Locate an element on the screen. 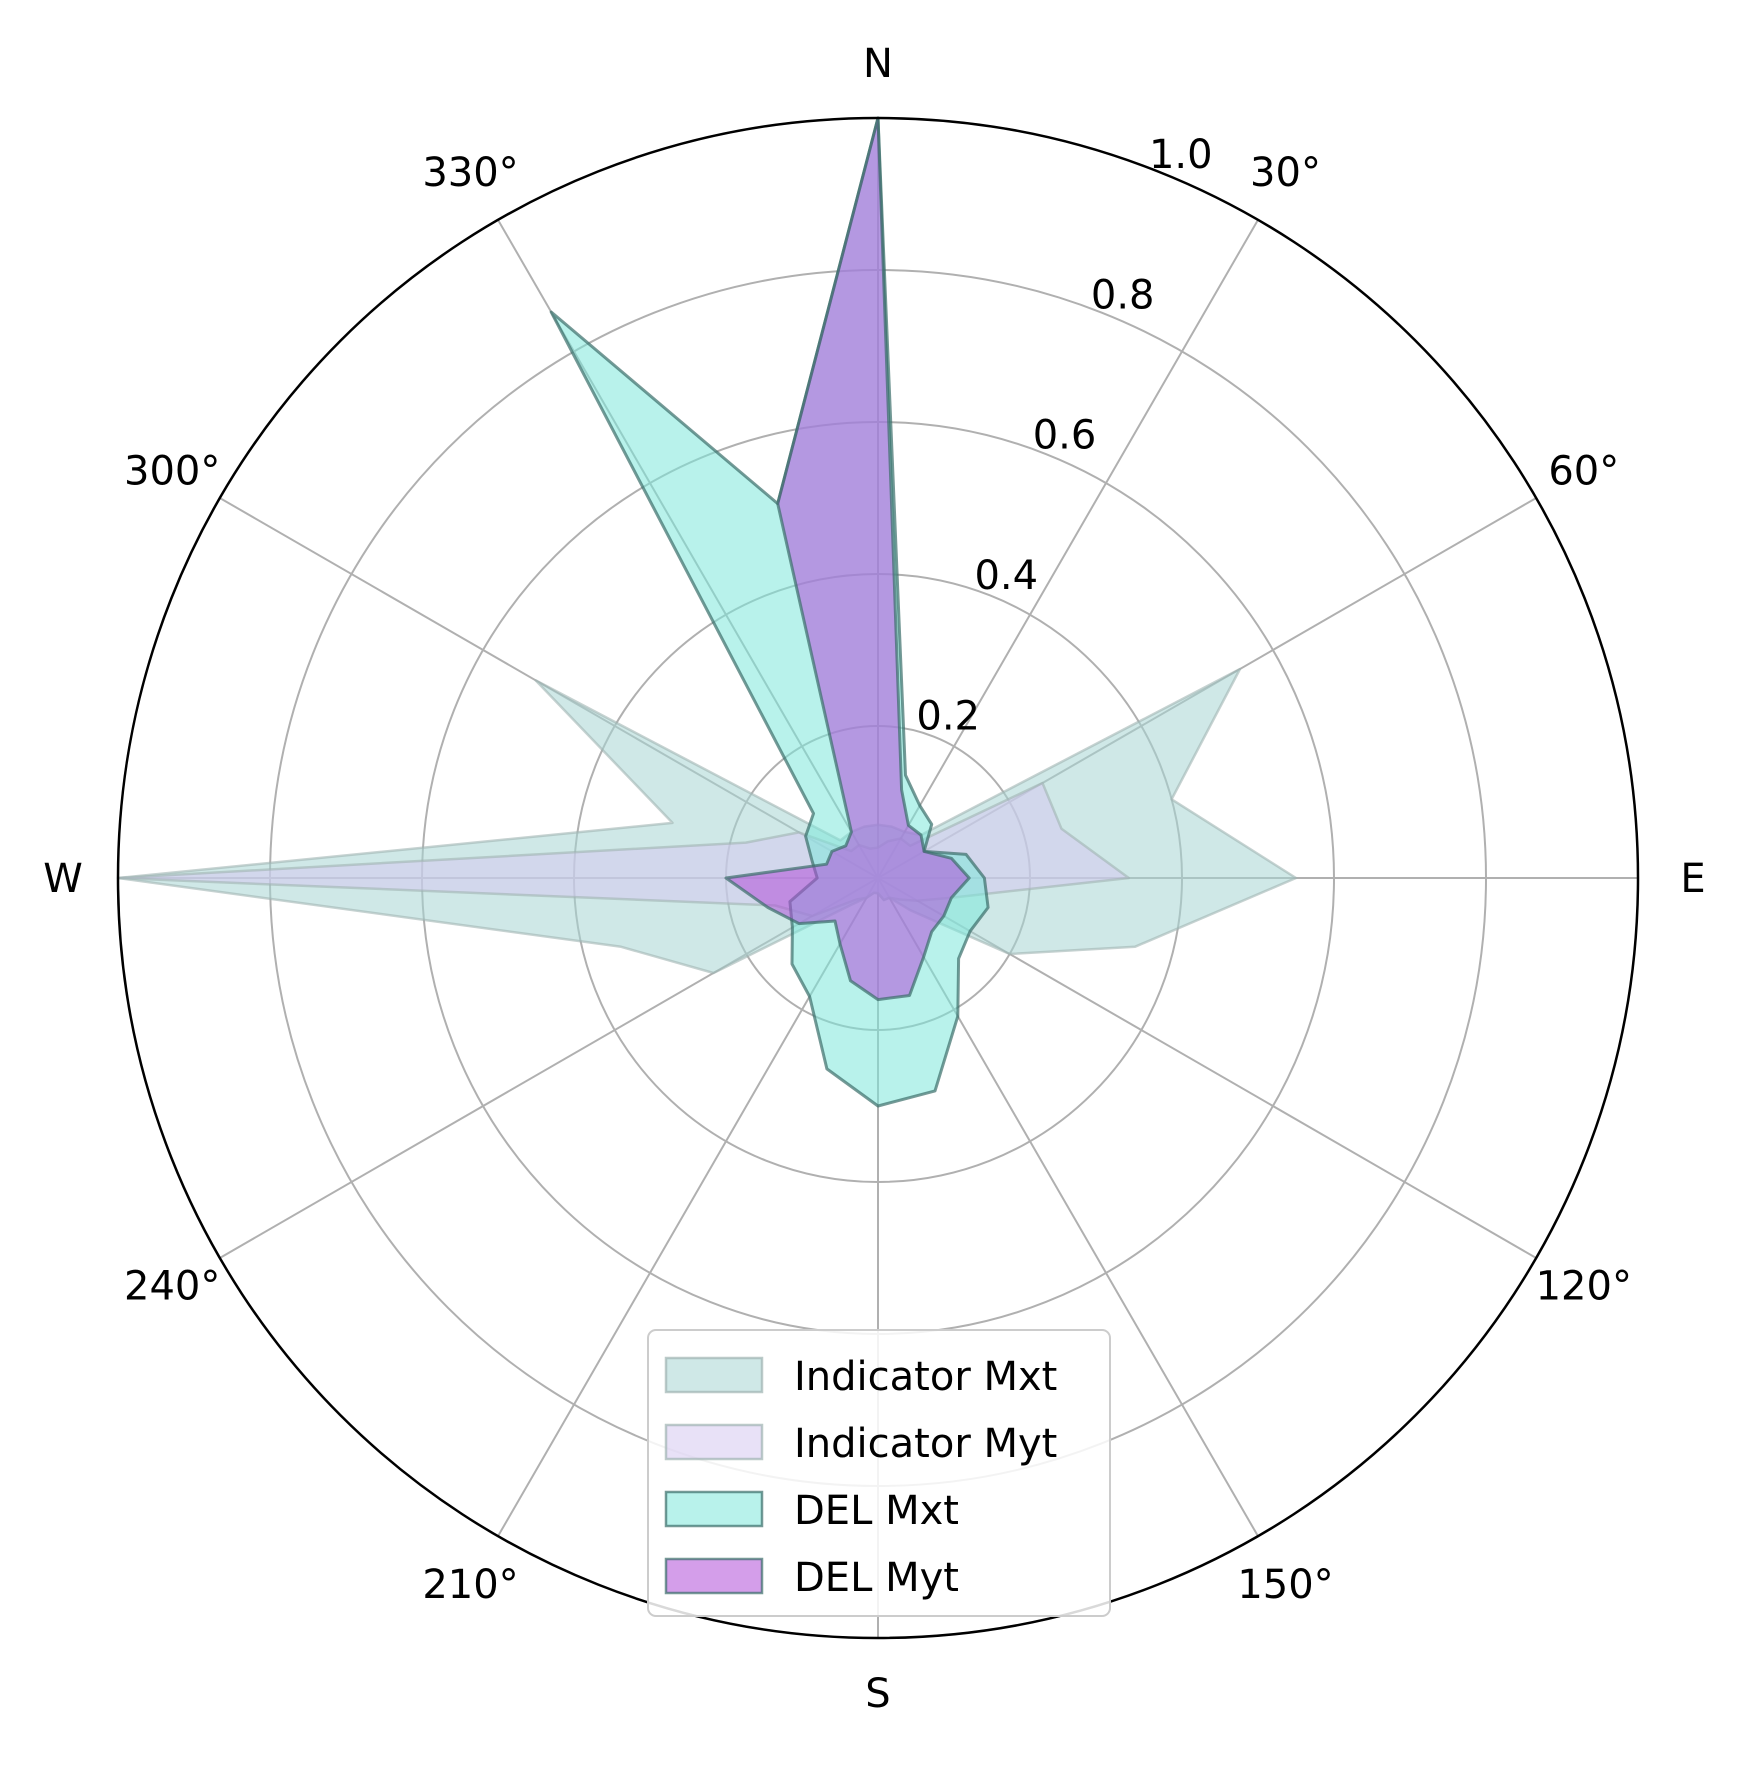 The image size is (1756, 1768). angle-tick-label: 150° is located at coordinates (1285, 1585).